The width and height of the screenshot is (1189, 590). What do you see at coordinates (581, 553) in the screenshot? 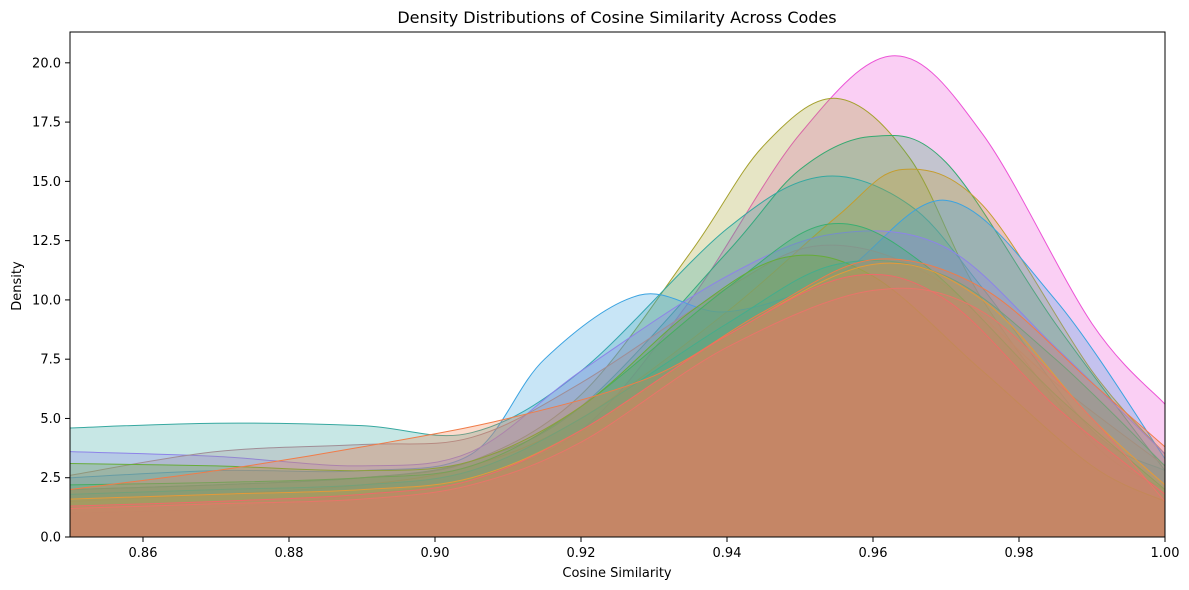
I see `x-tick-label: 0.92` at bounding box center [581, 553].